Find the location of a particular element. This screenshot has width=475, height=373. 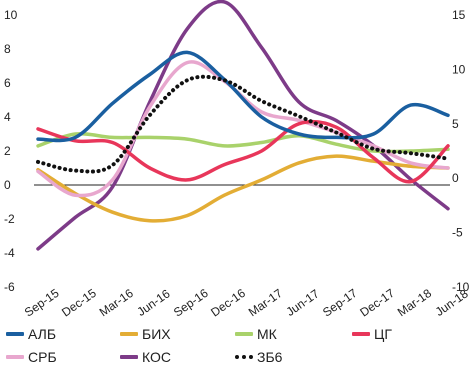

y-left-tick-label-7: -4 is located at coordinates (9, 253).